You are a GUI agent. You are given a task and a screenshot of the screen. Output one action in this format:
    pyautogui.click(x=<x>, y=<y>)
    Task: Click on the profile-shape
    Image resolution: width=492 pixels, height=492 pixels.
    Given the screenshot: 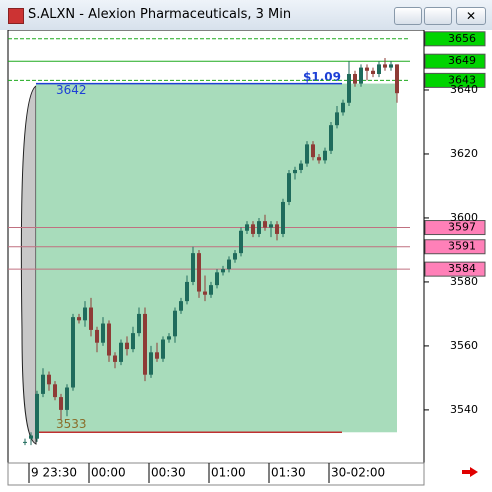 What is the action you would take?
    pyautogui.click(x=28, y=265)
    